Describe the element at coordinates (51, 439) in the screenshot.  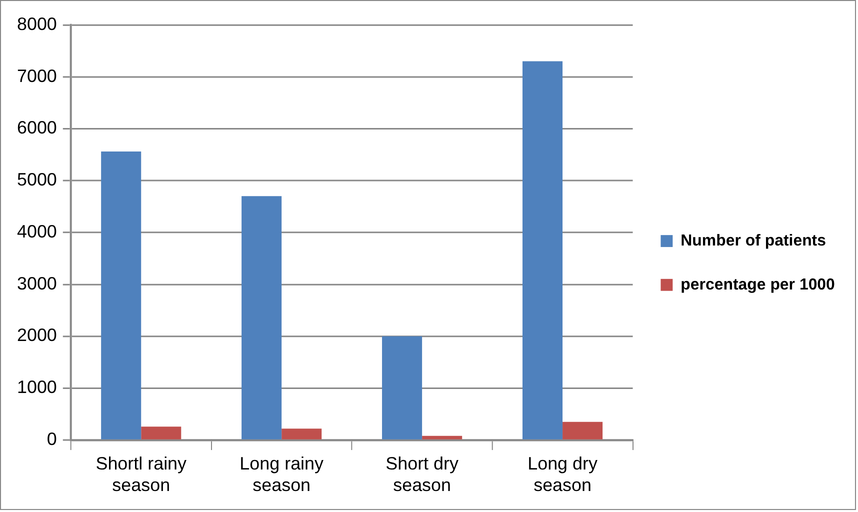
I see `y-tick-label: 0` at that location.